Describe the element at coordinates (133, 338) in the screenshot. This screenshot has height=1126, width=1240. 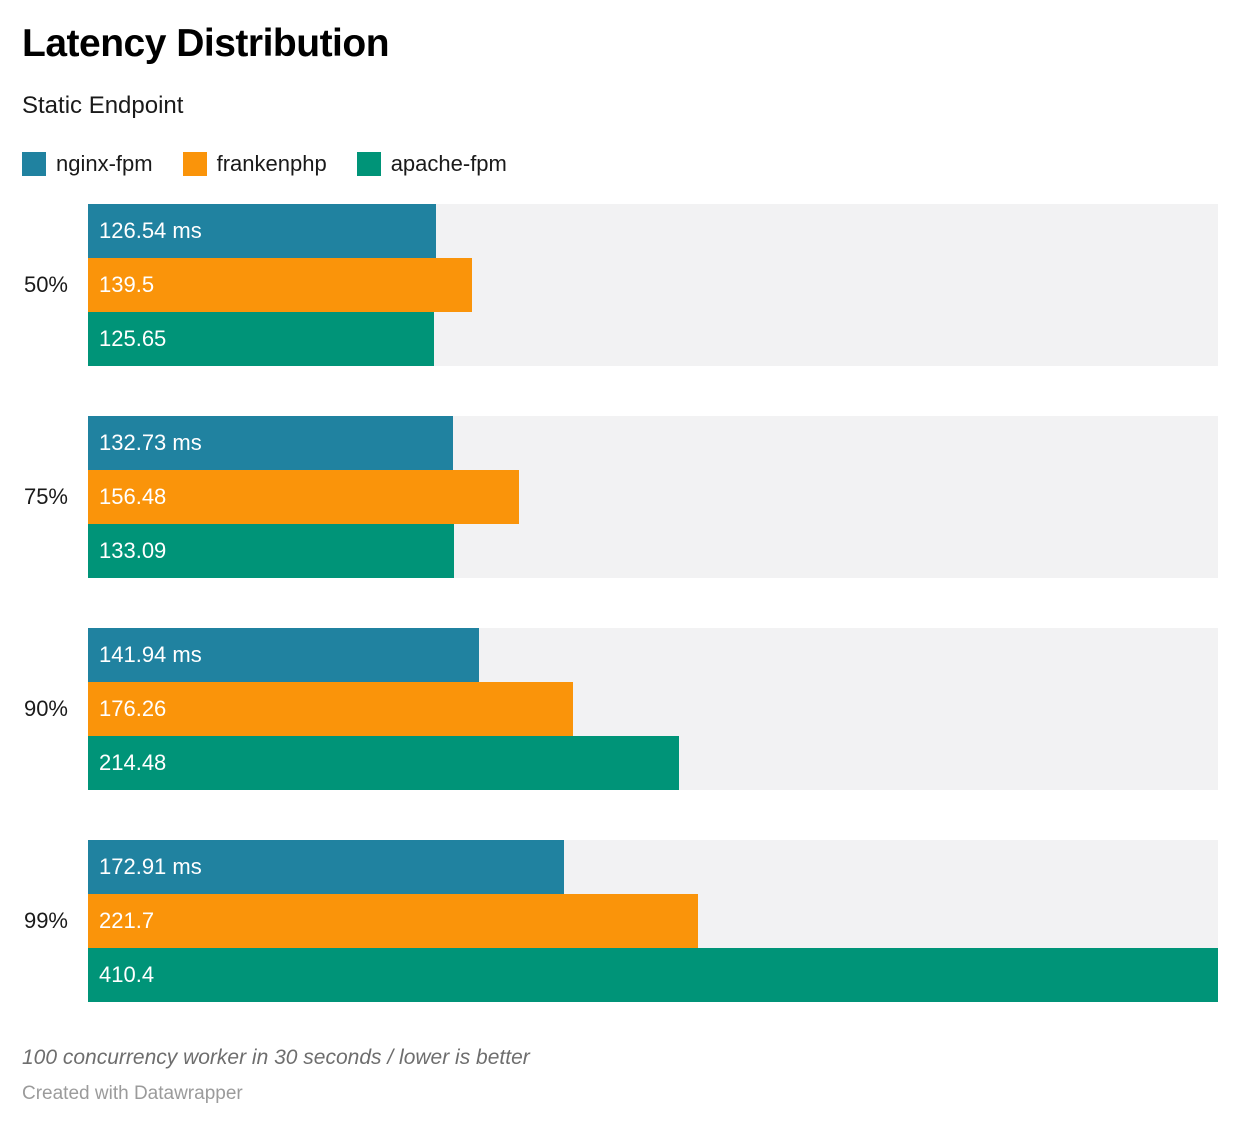
I see `bar-value-label: 125.65` at that location.